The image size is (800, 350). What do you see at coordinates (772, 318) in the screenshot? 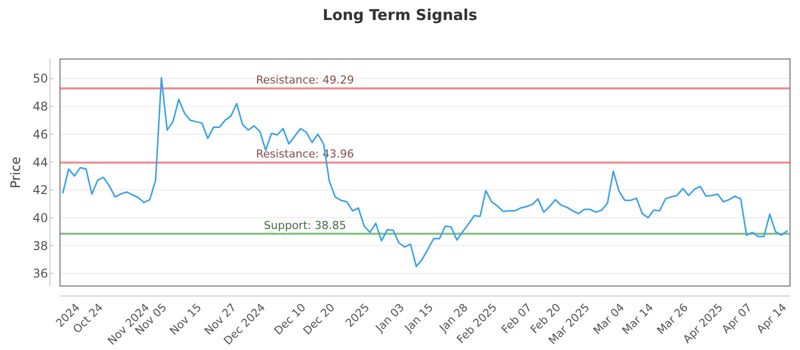
I see `x-tick-label: Apr 14` at bounding box center [772, 318].